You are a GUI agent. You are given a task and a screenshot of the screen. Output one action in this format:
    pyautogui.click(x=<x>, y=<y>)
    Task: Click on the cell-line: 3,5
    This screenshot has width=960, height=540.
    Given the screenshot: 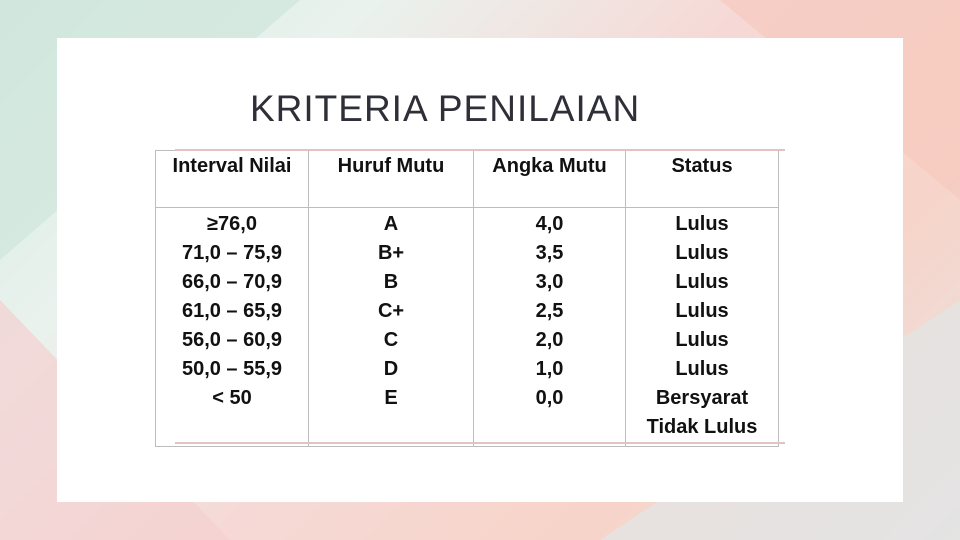 What is the action you would take?
    pyautogui.click(x=549, y=253)
    